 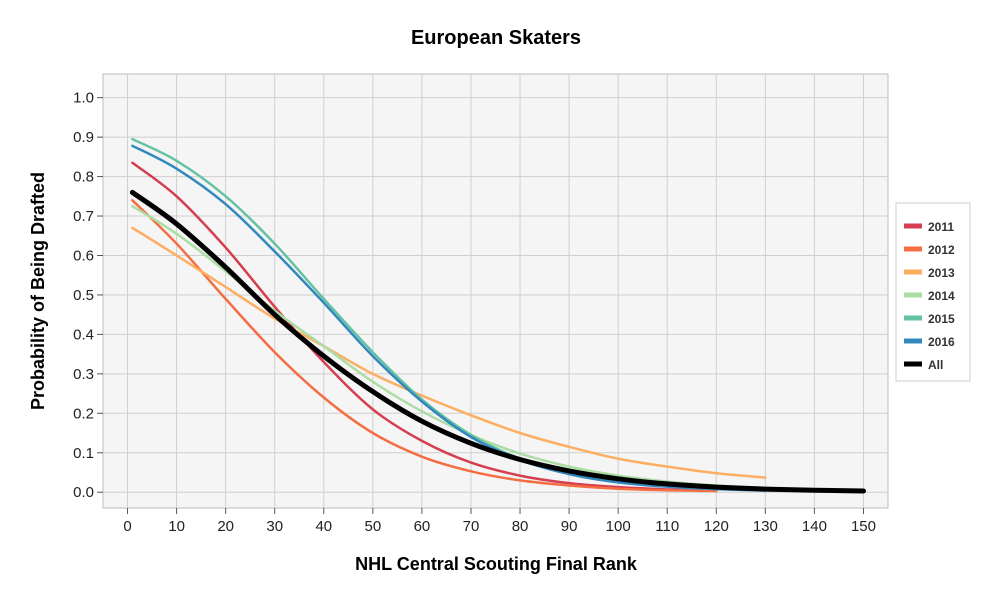 What do you see at coordinates (941, 227) in the screenshot?
I see `legend-label: 2011` at bounding box center [941, 227].